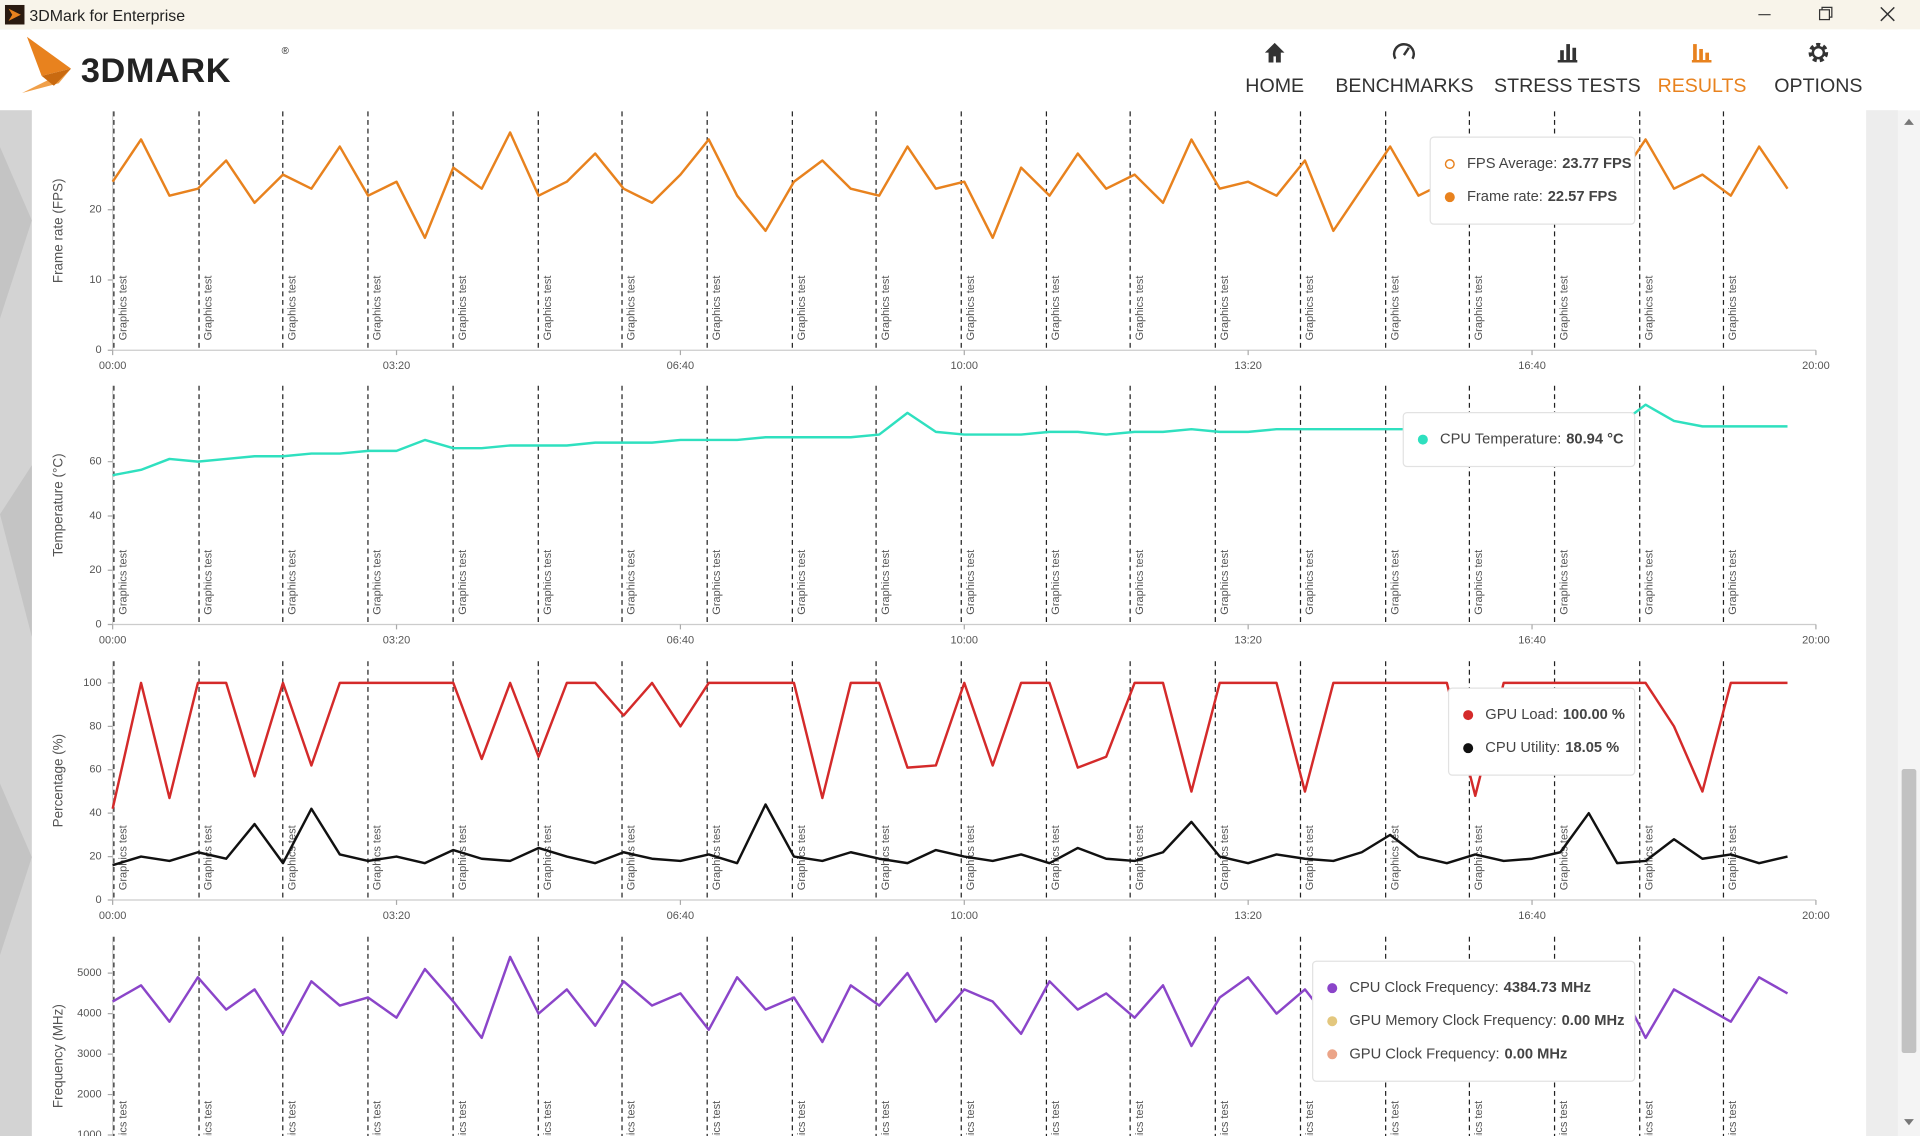 This screenshot has width=1920, height=1136. I want to click on series-line, so click(949, 745).